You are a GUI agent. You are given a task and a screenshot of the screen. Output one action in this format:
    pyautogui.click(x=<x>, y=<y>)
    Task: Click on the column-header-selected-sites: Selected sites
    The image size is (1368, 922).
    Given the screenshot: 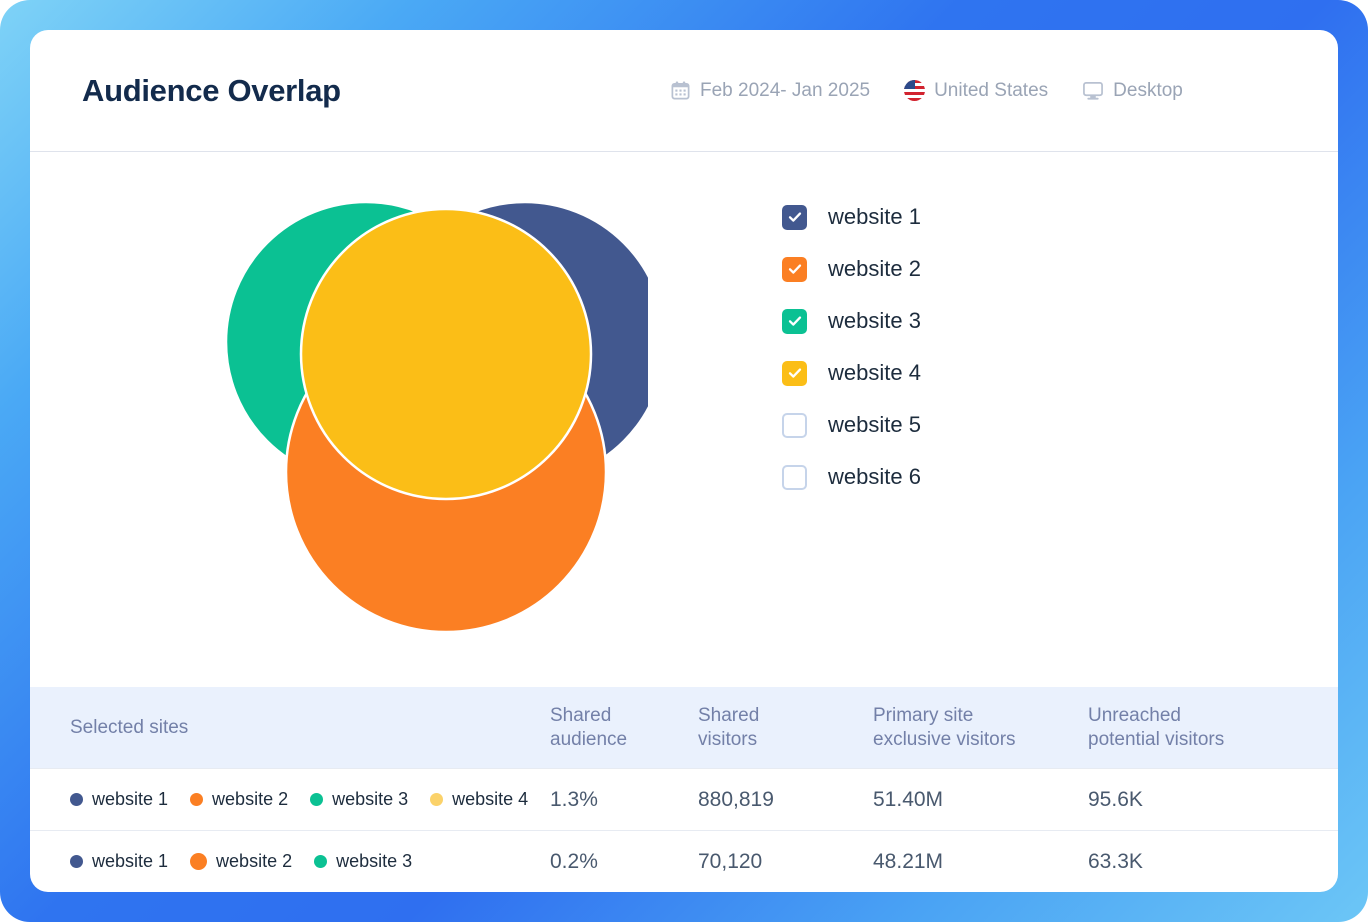 What is the action you would take?
    pyautogui.click(x=129, y=727)
    